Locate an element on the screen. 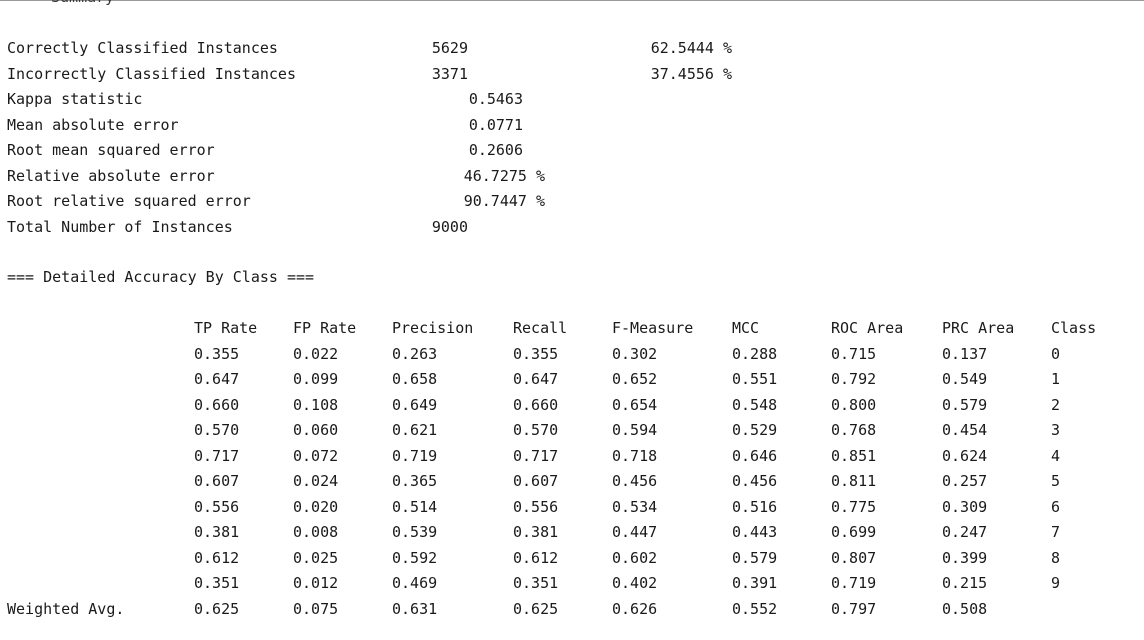  table-cell: 0.768 is located at coordinates (854, 430).